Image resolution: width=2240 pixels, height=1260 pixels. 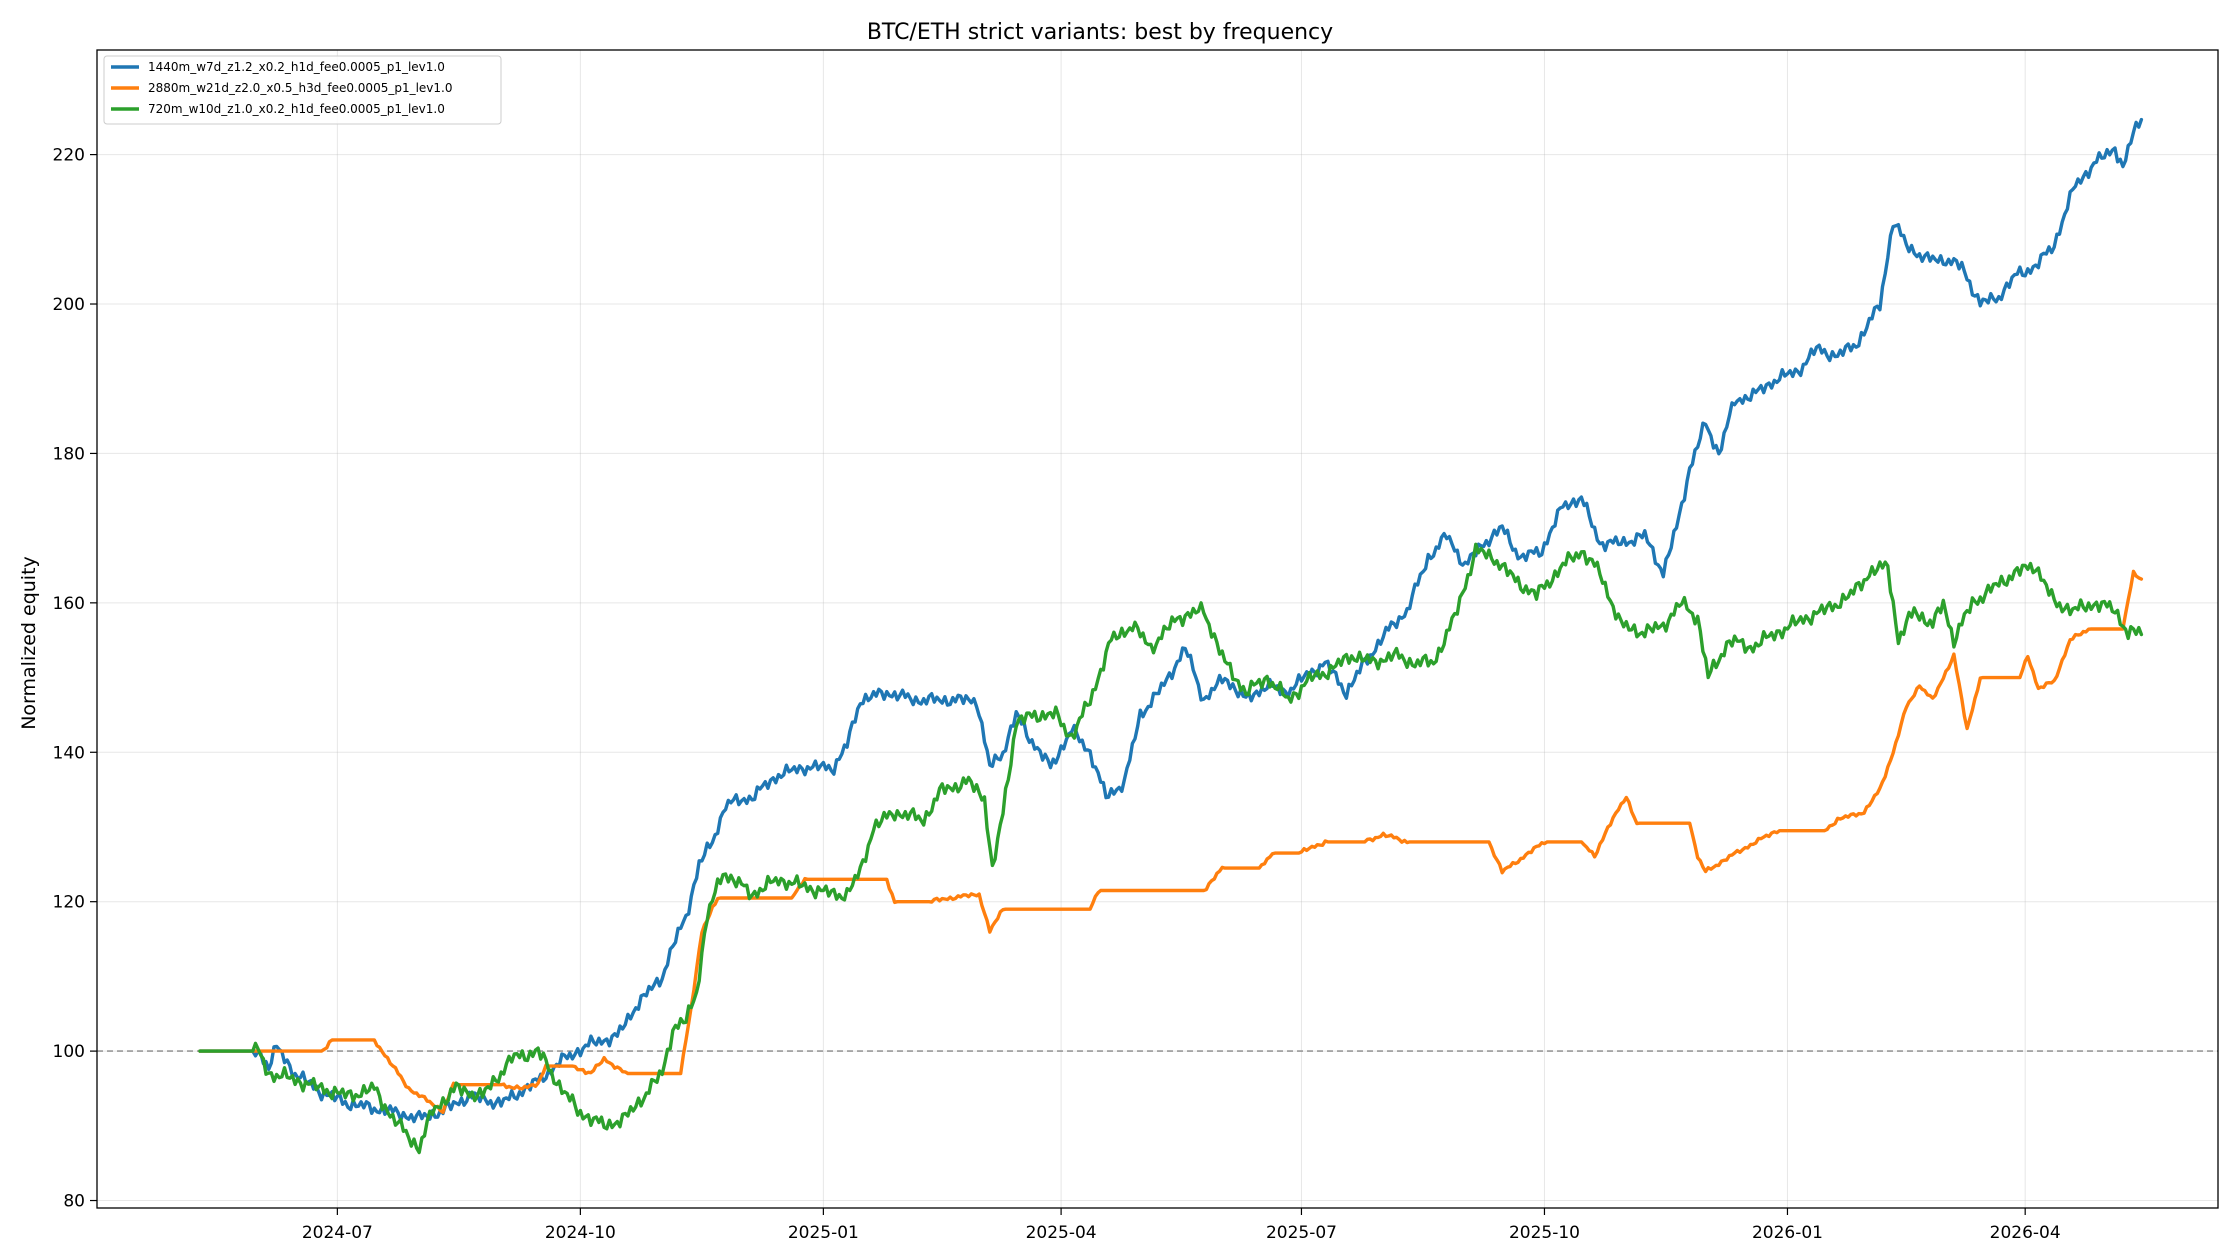 I want to click on x-tick-label: 2025-07, so click(x=1301, y=1233).